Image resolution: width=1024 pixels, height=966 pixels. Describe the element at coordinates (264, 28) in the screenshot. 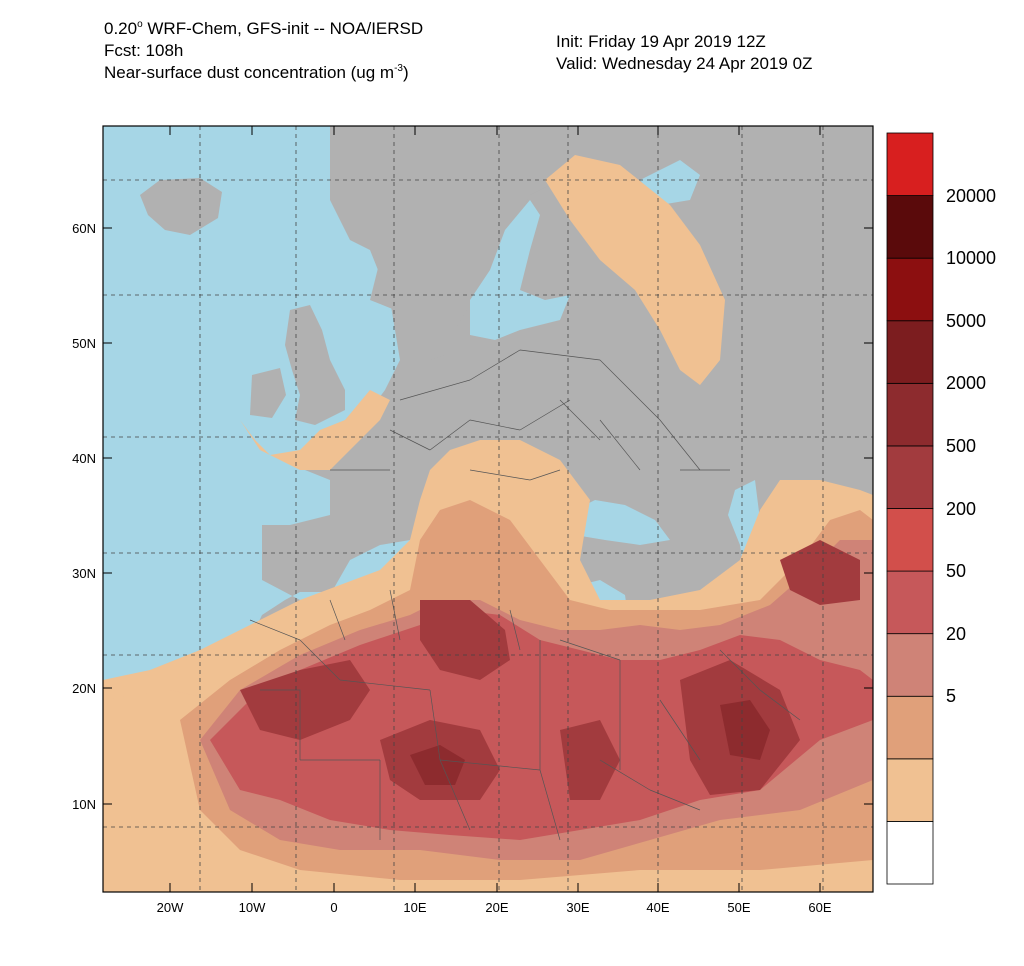

I see `model-title: 0.20o WRF-Chem, GFS-init -- NOA/IERSD` at that location.